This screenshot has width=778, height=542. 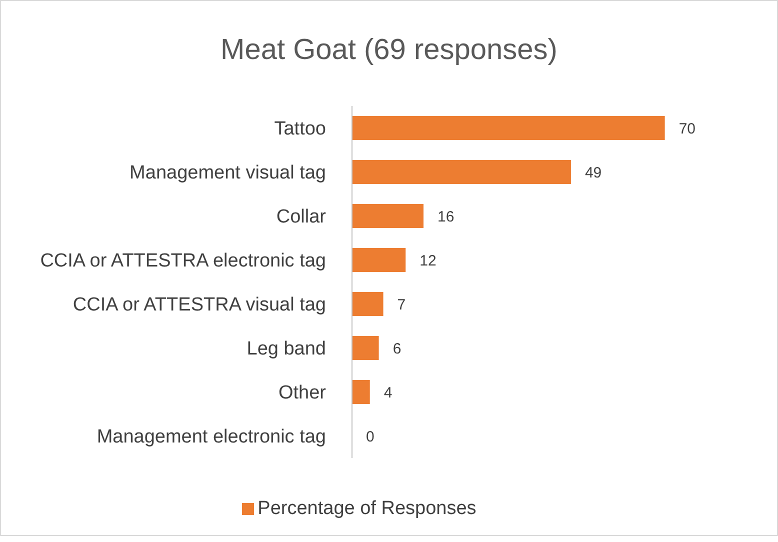 What do you see at coordinates (389, 50) in the screenshot?
I see `chart-title: Meat Goat (69 responses)` at bounding box center [389, 50].